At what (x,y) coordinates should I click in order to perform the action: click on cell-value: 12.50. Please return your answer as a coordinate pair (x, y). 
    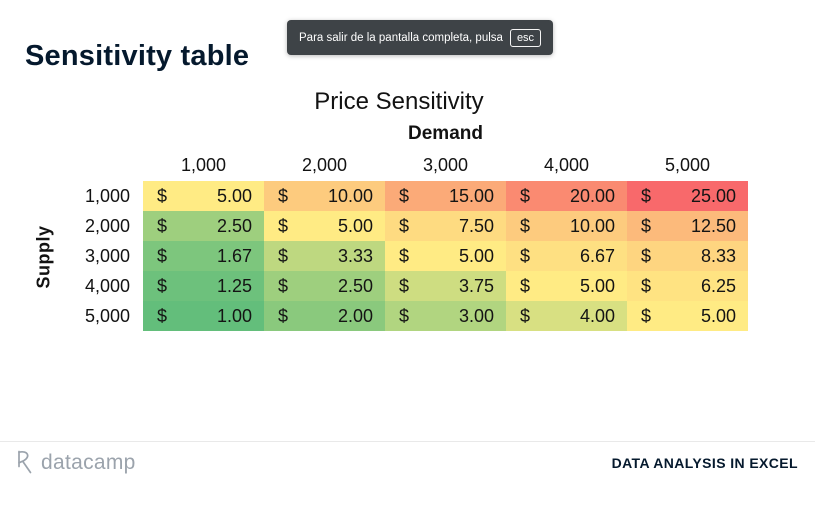
    Looking at the image, I should click on (713, 225).